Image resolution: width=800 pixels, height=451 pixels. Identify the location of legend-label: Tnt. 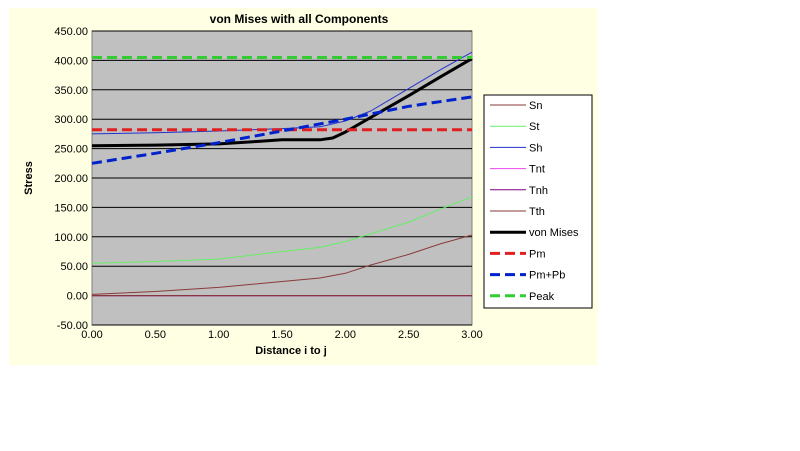
(537, 170).